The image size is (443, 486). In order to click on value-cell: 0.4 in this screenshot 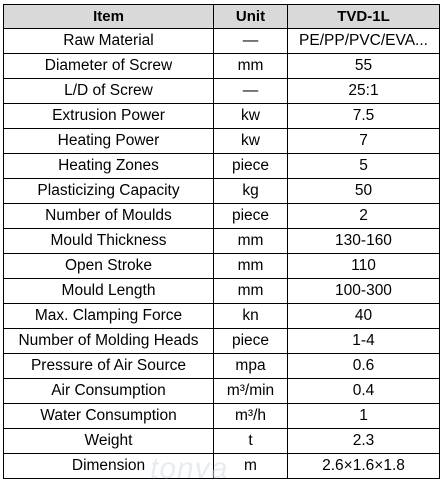, I will do `click(363, 391)`.